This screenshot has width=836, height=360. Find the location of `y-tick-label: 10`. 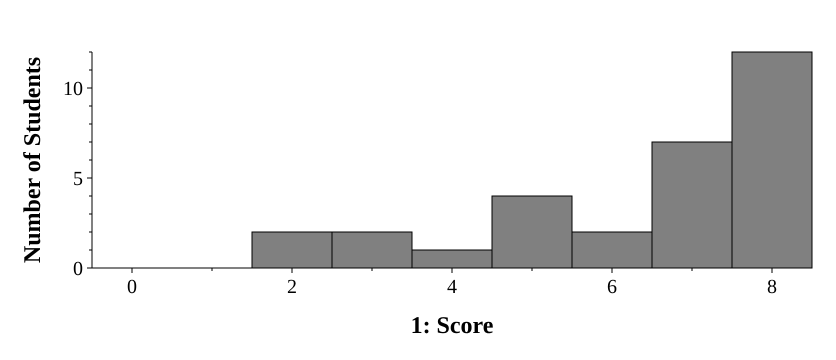

y-tick-label: 10 is located at coordinates (73, 89).